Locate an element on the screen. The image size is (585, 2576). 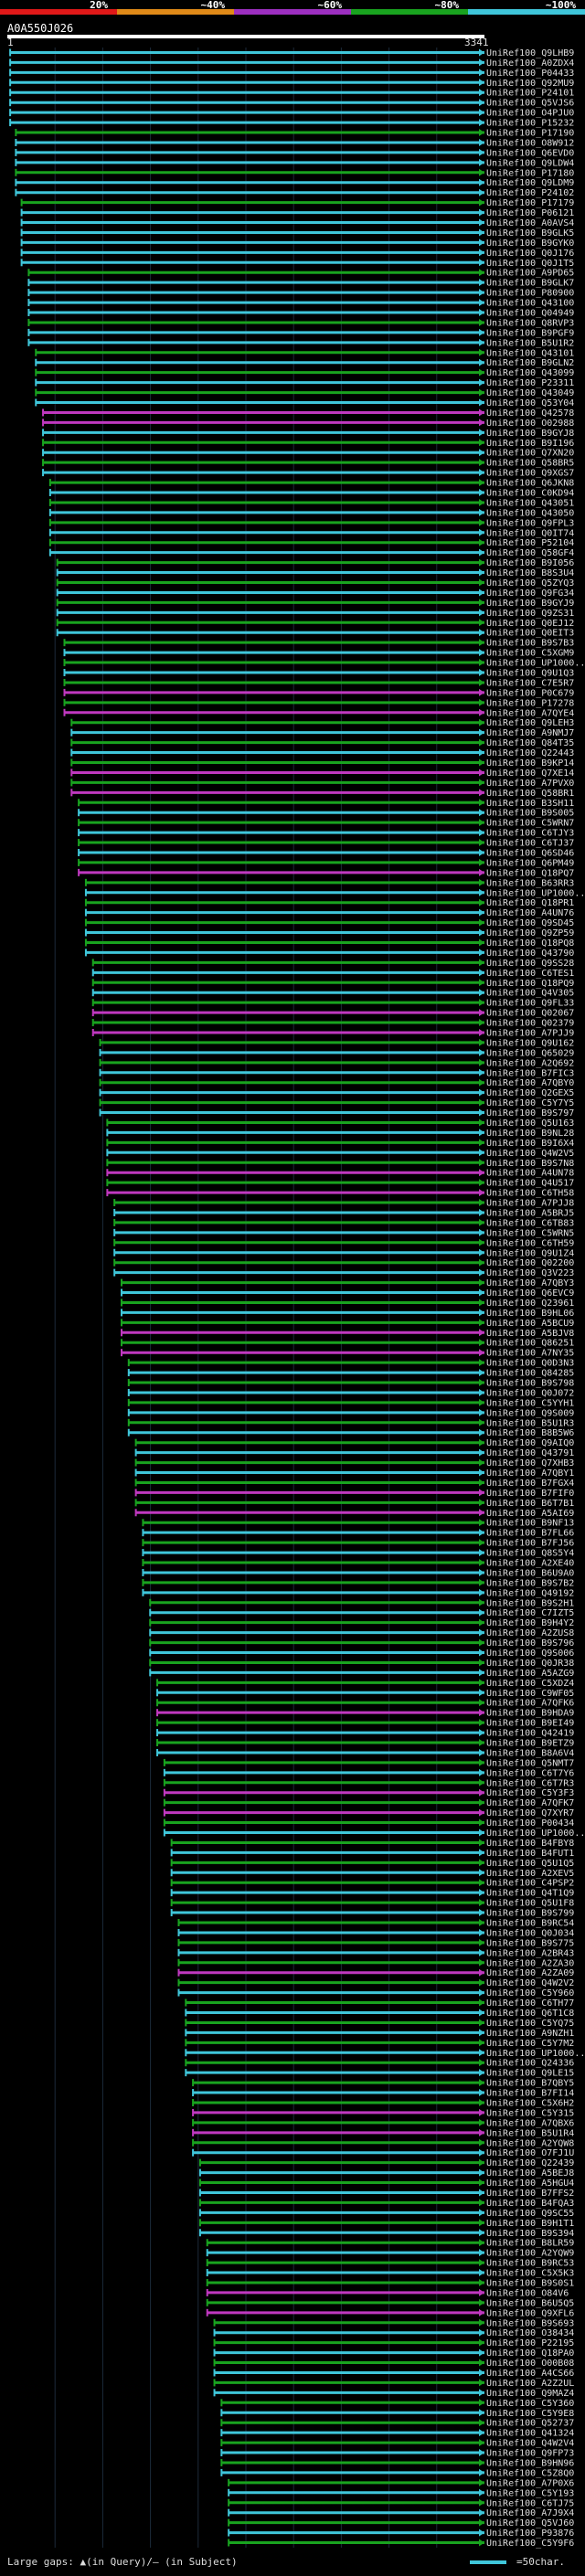
hit-row: UniRef100_Q18PA0 is located at coordinates (394, 2353).